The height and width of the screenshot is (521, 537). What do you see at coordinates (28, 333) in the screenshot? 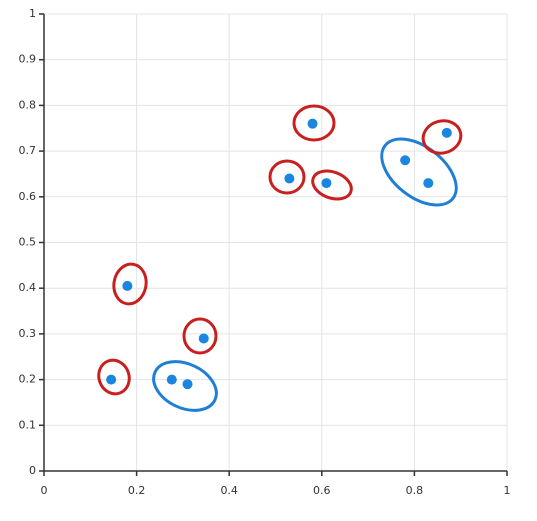
I see `y-tick-label: 0.3` at bounding box center [28, 333].